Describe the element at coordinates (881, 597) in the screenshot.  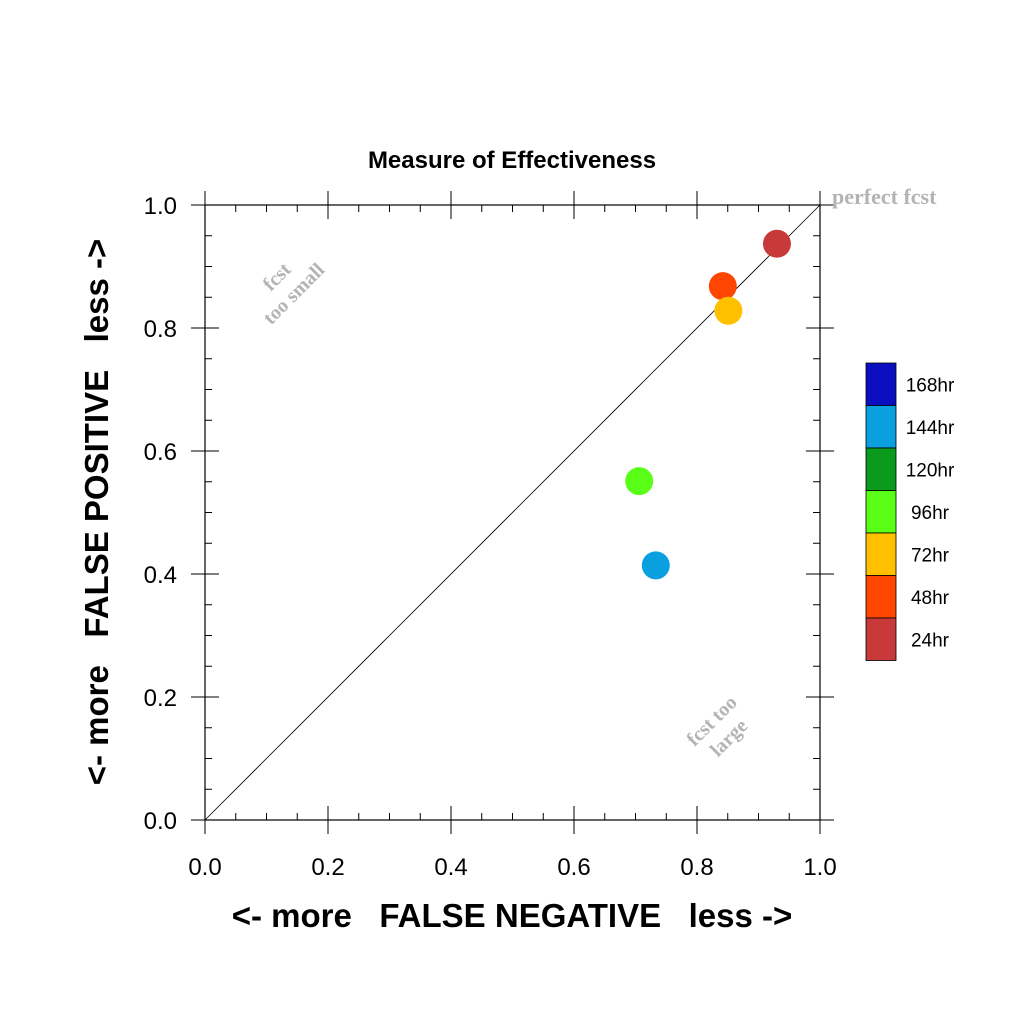
I see `legend-swatch-48hr` at that location.